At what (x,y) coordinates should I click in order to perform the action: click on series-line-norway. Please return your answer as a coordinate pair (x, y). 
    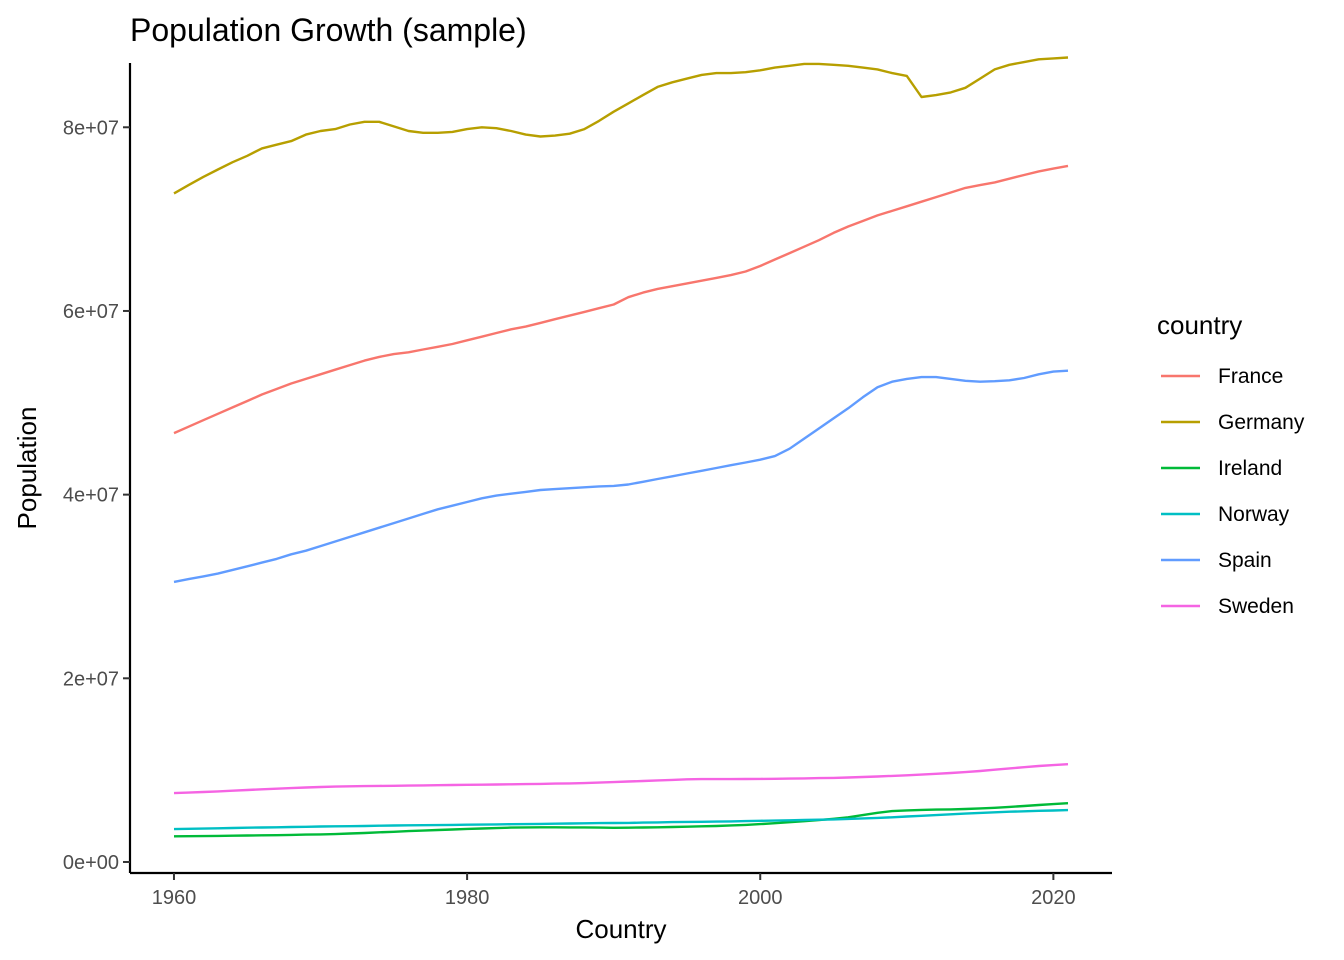
    Looking at the image, I should click on (621, 819).